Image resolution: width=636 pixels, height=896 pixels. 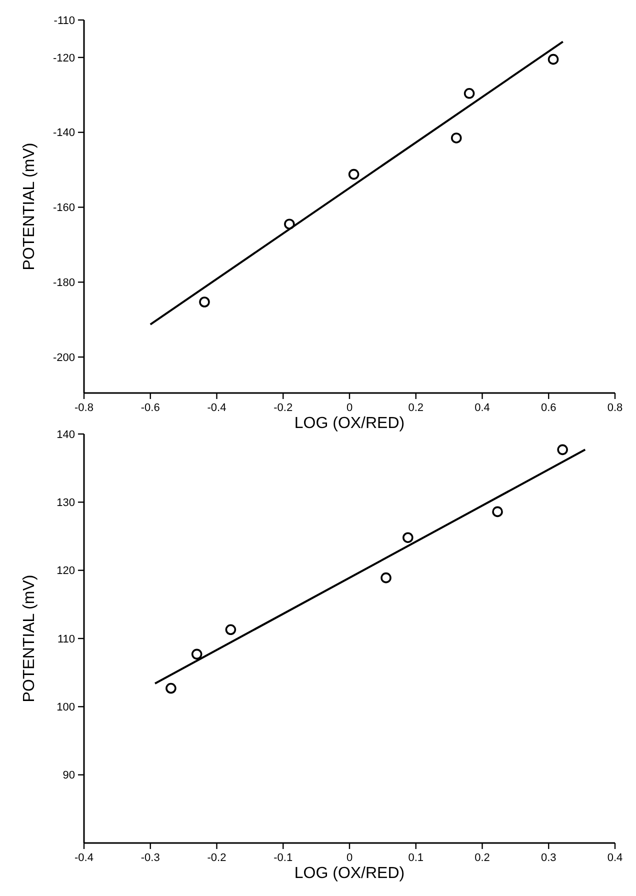 I want to click on x-tick-label: -0.1, so click(x=283, y=858).